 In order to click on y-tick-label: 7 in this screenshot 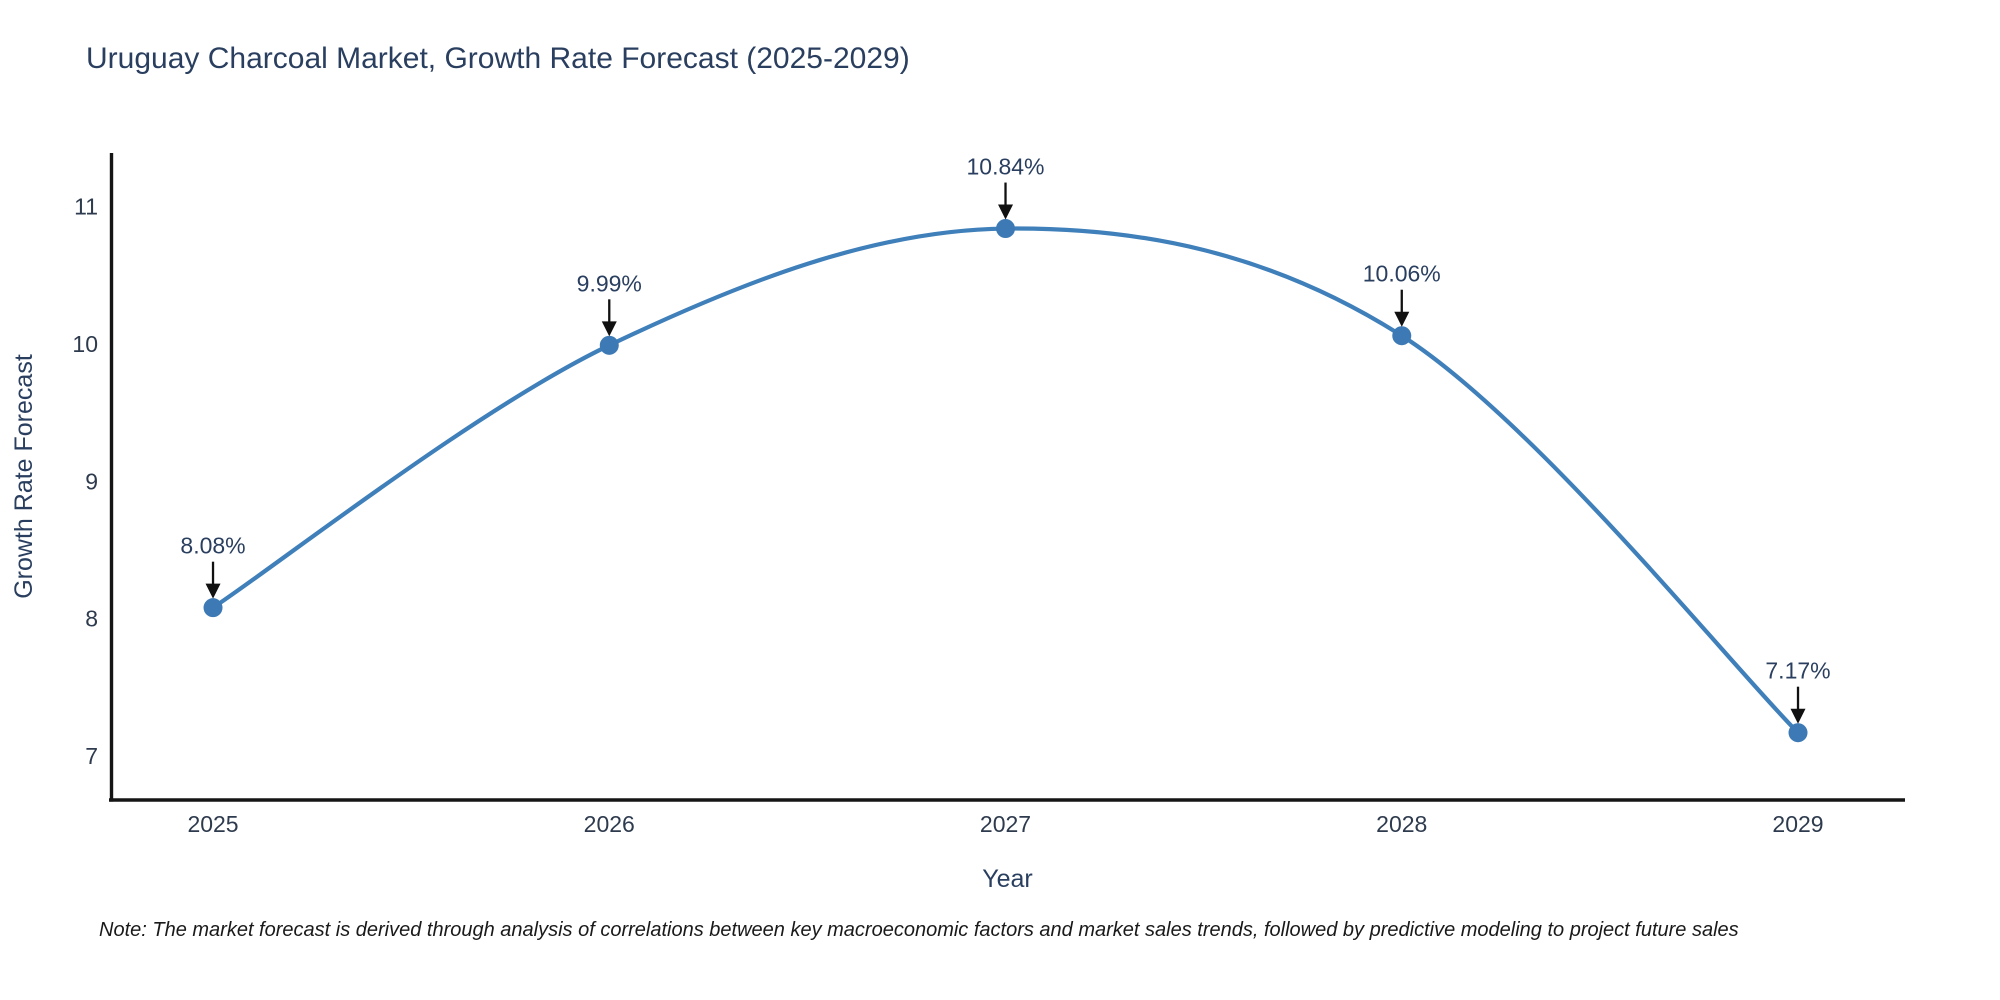, I will do `click(91, 756)`.